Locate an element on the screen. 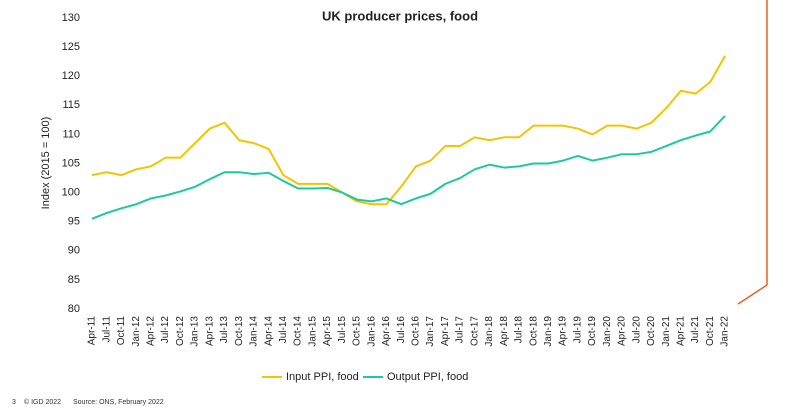 The width and height of the screenshot is (800, 416). x-tick-label: Apr-14 is located at coordinates (268, 331).